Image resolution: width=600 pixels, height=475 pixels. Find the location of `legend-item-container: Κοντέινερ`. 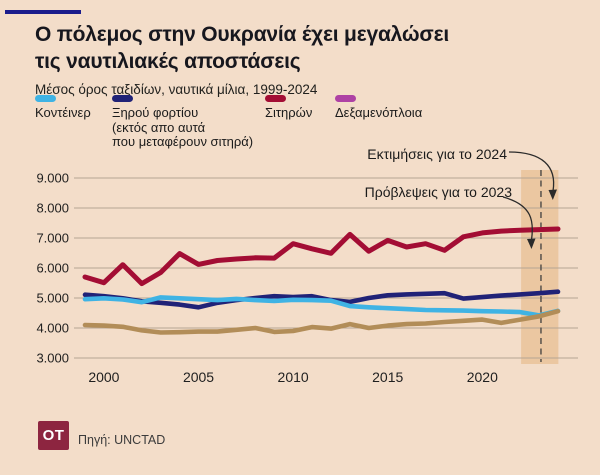

legend-item-container: Κοντέινερ is located at coordinates (63, 108).